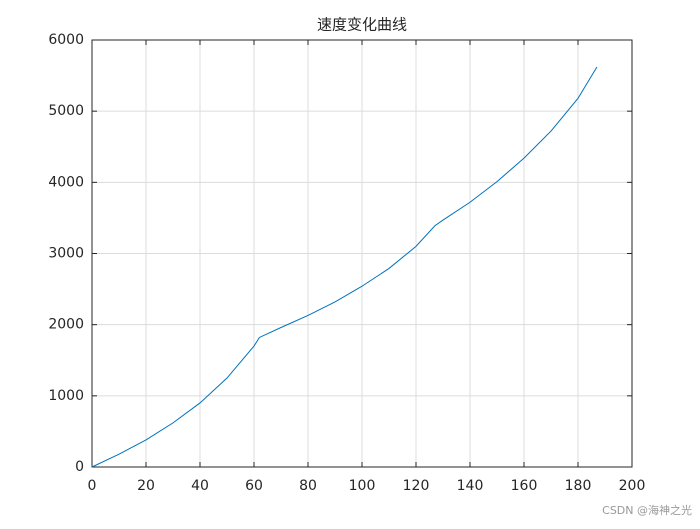 The height and width of the screenshot is (529, 700). I want to click on x-tick-label: 40, so click(200, 486).